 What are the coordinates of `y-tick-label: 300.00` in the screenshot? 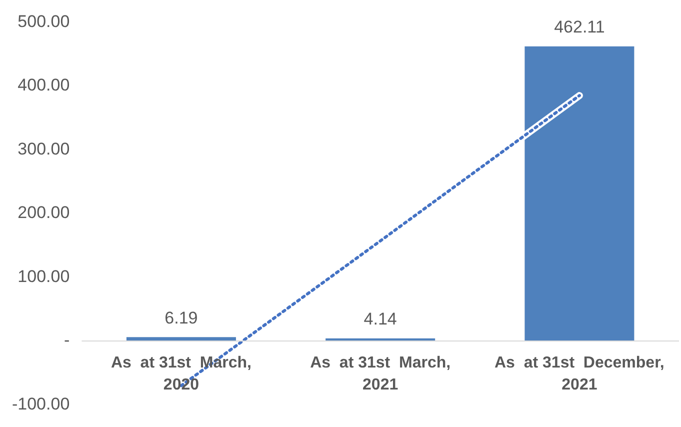 It's located at (44, 148).